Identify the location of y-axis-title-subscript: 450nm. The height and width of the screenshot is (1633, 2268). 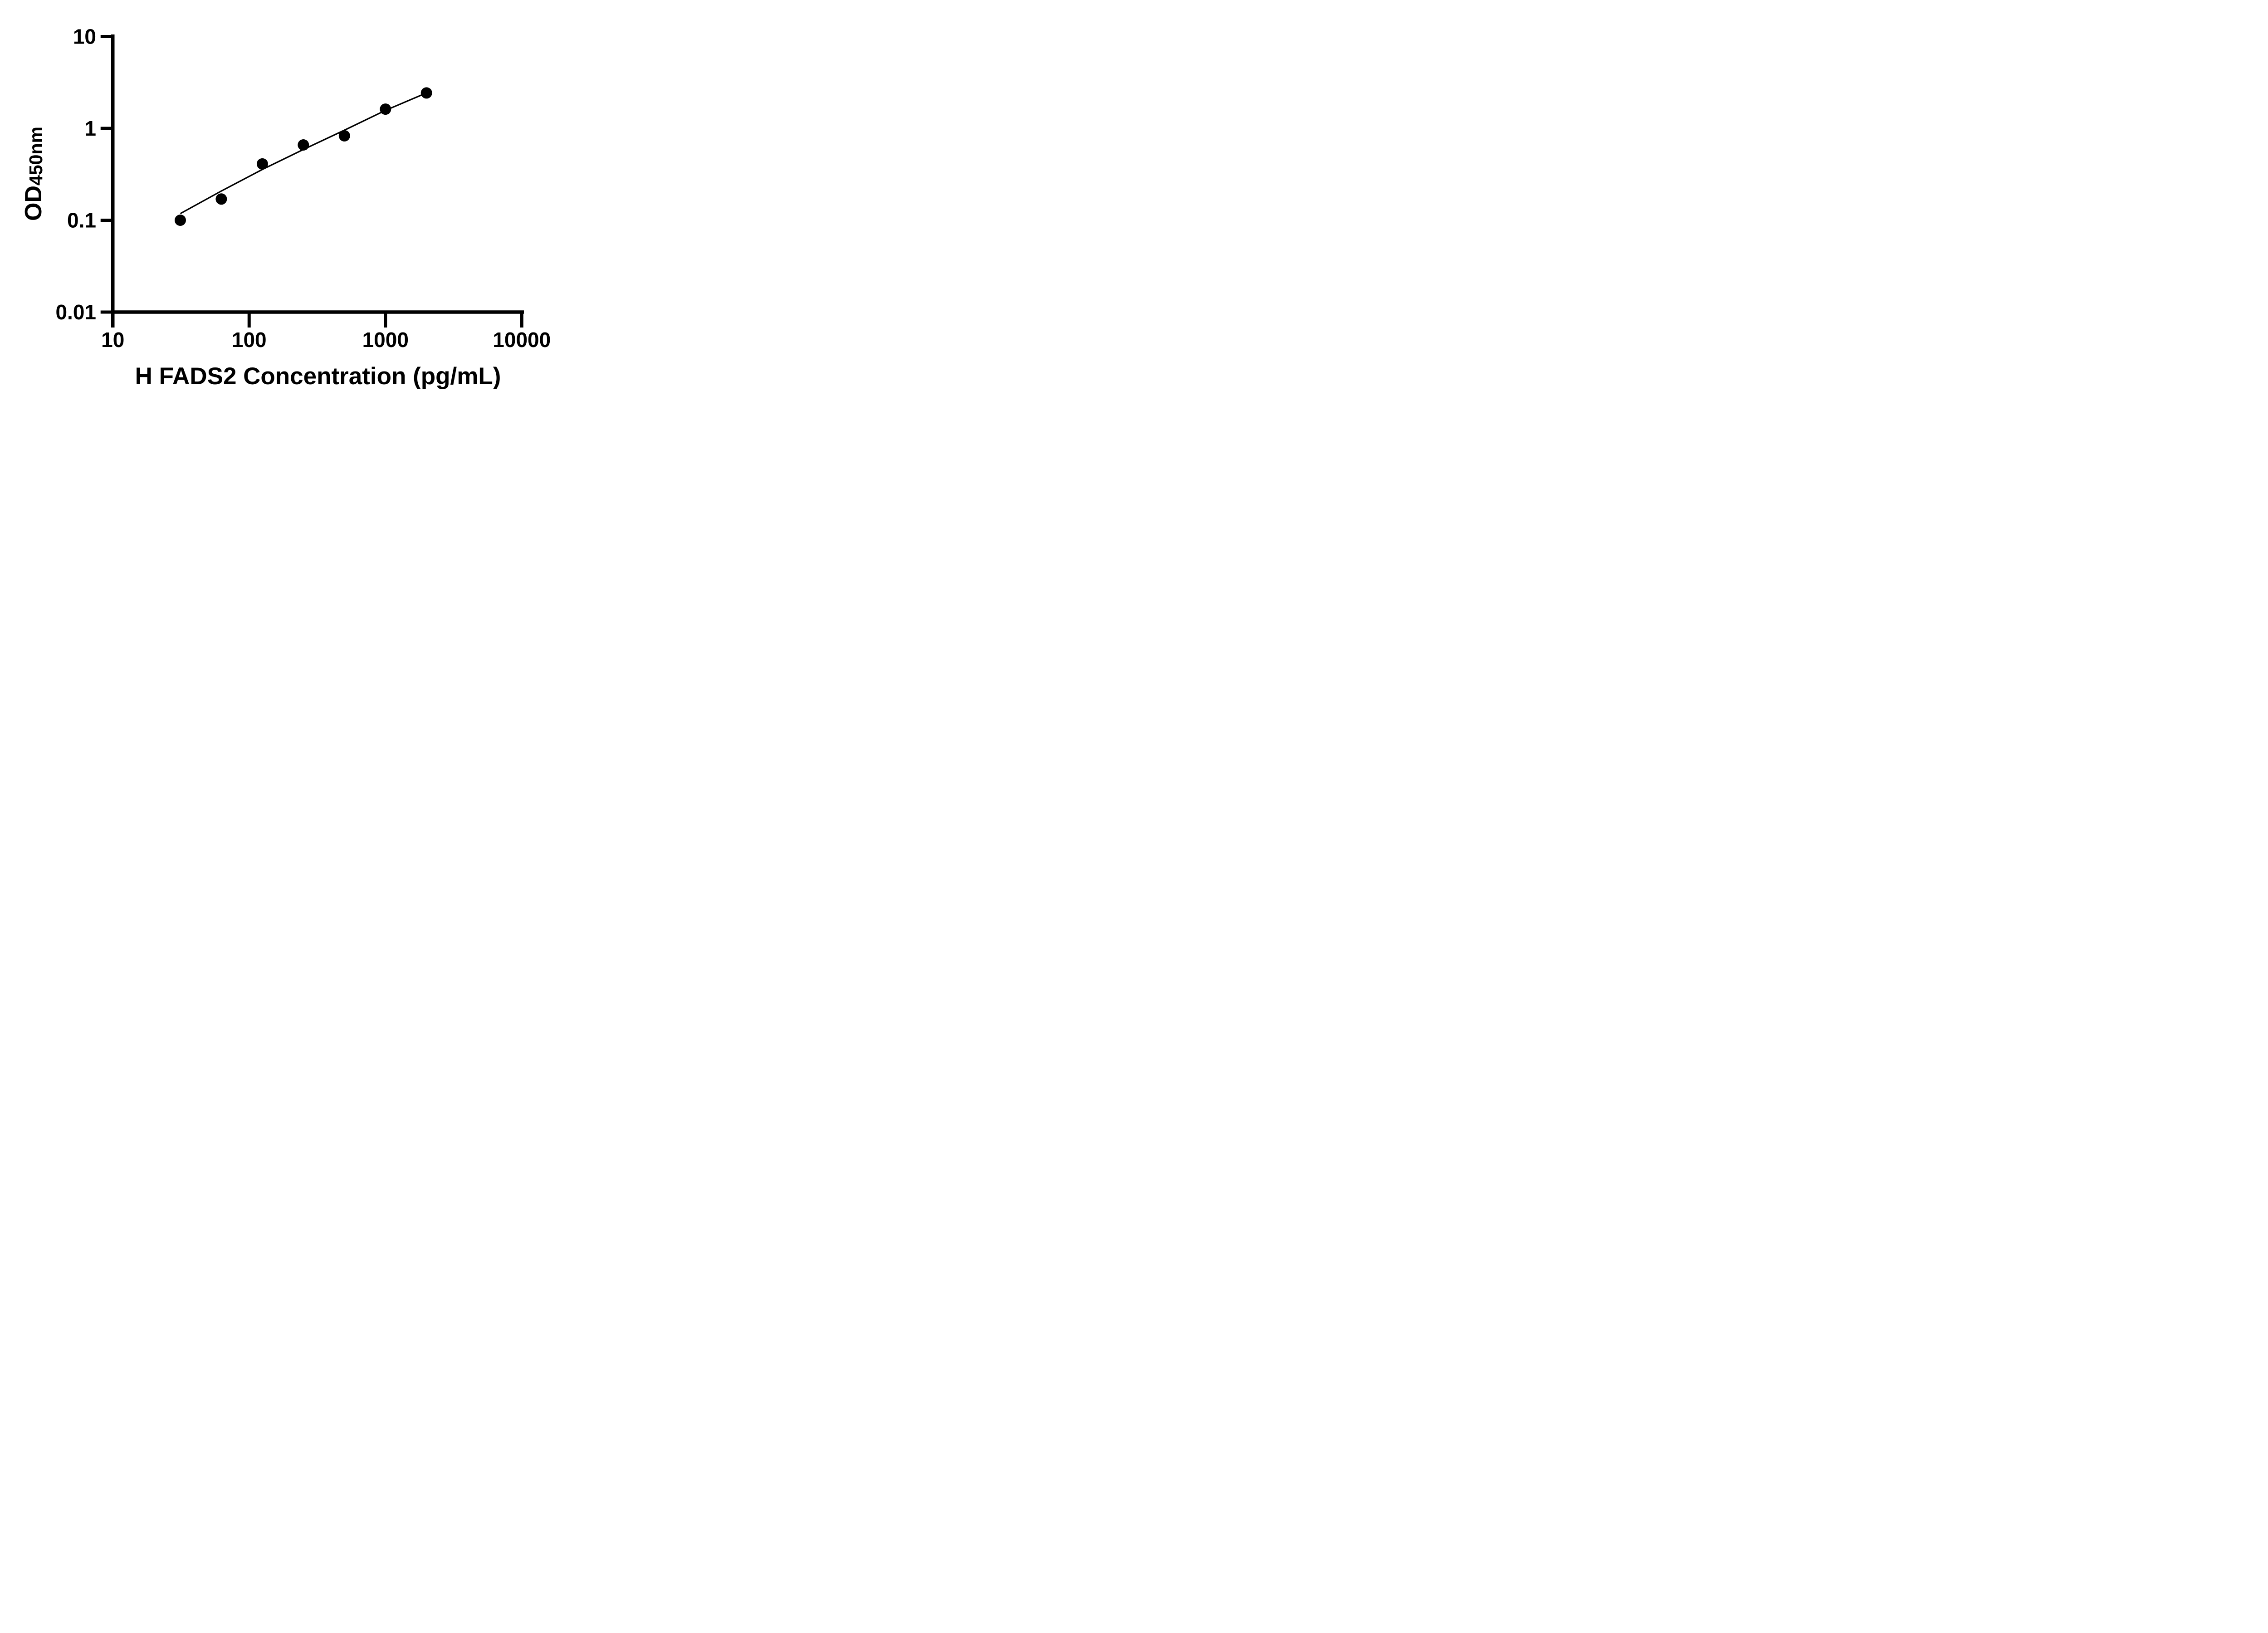
(36, 156).